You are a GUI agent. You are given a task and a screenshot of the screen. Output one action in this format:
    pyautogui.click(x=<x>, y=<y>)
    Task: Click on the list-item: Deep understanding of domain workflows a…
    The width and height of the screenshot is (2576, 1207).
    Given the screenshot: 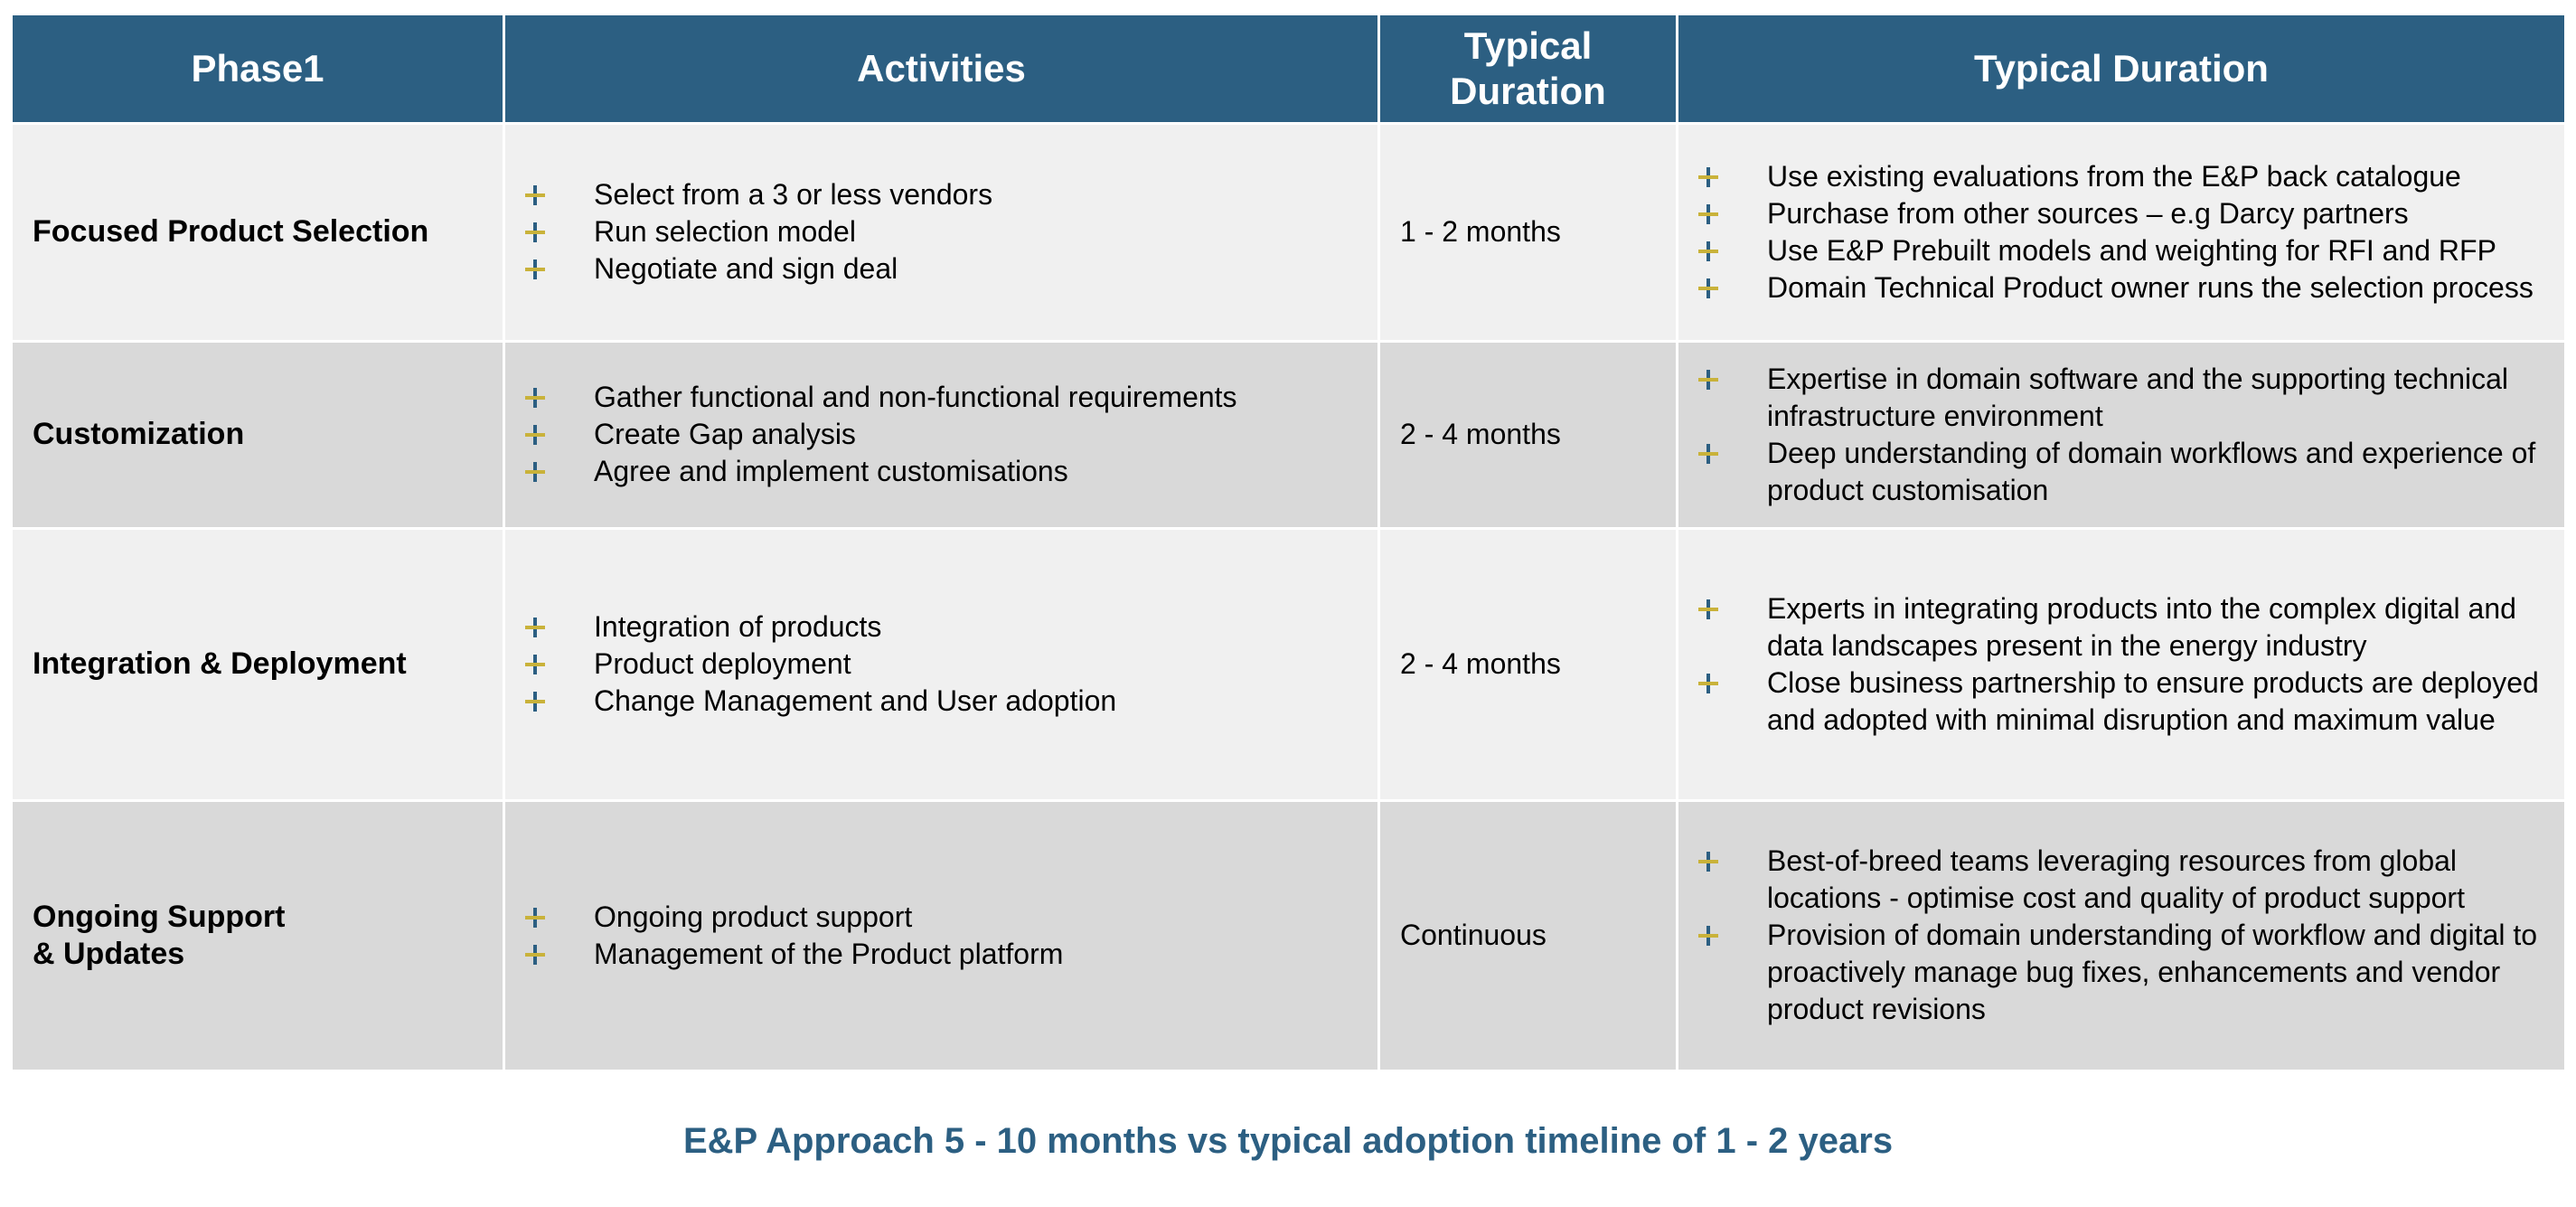 What is the action you would take?
    pyautogui.click(x=2121, y=472)
    